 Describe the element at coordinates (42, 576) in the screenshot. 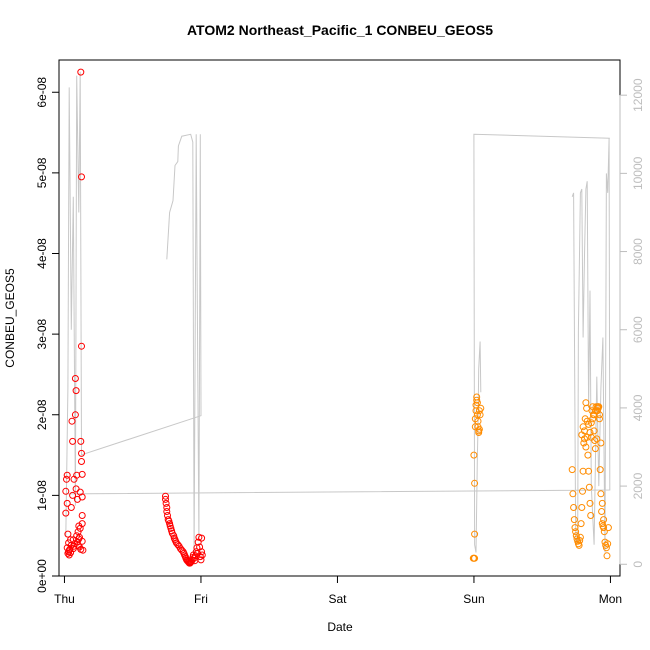

I see `y-tick-label: 0e+00` at that location.